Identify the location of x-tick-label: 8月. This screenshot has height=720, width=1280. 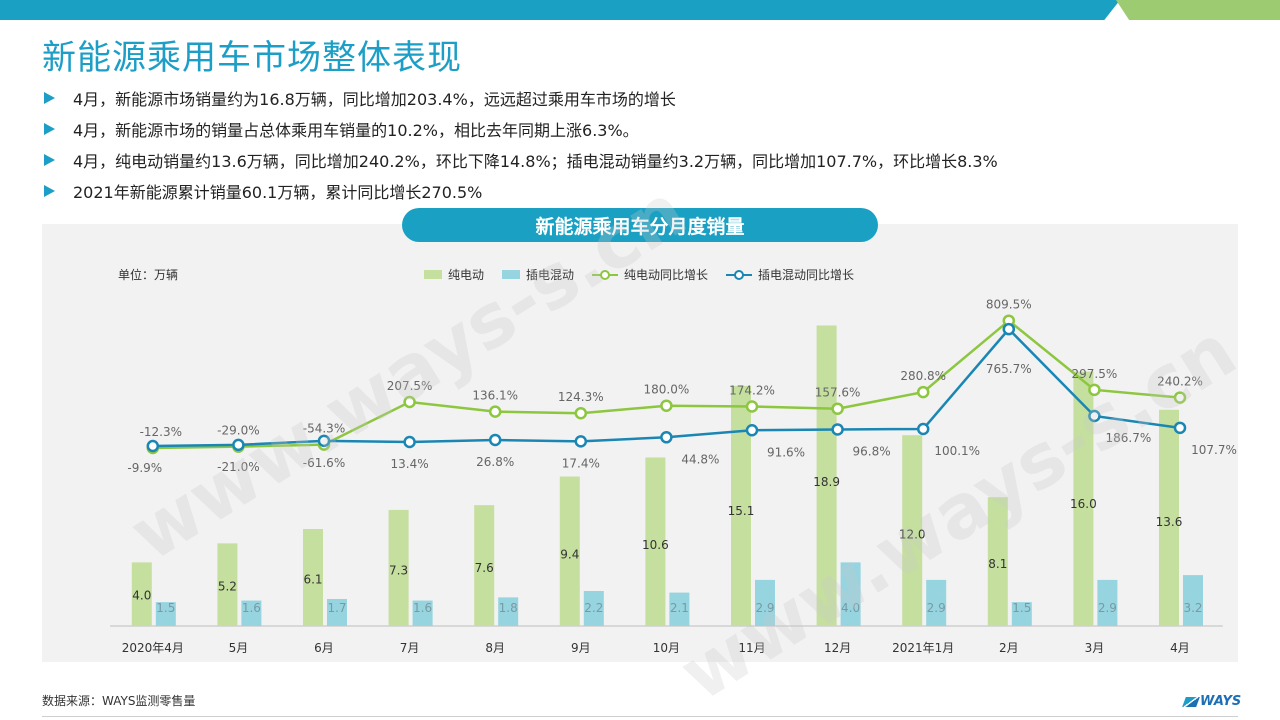
(495, 648).